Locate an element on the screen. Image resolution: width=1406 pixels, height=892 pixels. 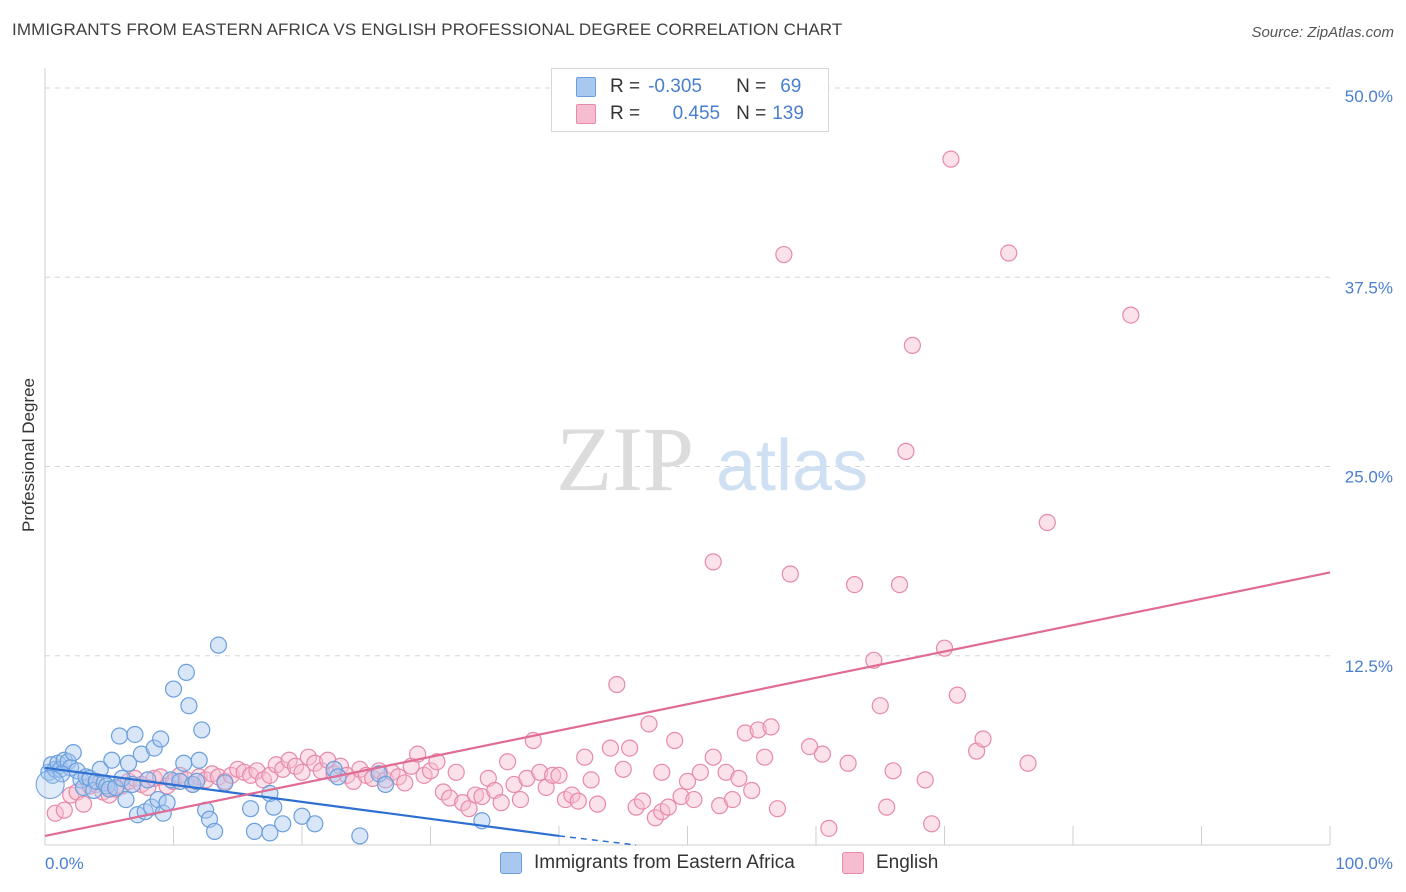
legend-r-value: -0.305 is located at coordinates (675, 86).